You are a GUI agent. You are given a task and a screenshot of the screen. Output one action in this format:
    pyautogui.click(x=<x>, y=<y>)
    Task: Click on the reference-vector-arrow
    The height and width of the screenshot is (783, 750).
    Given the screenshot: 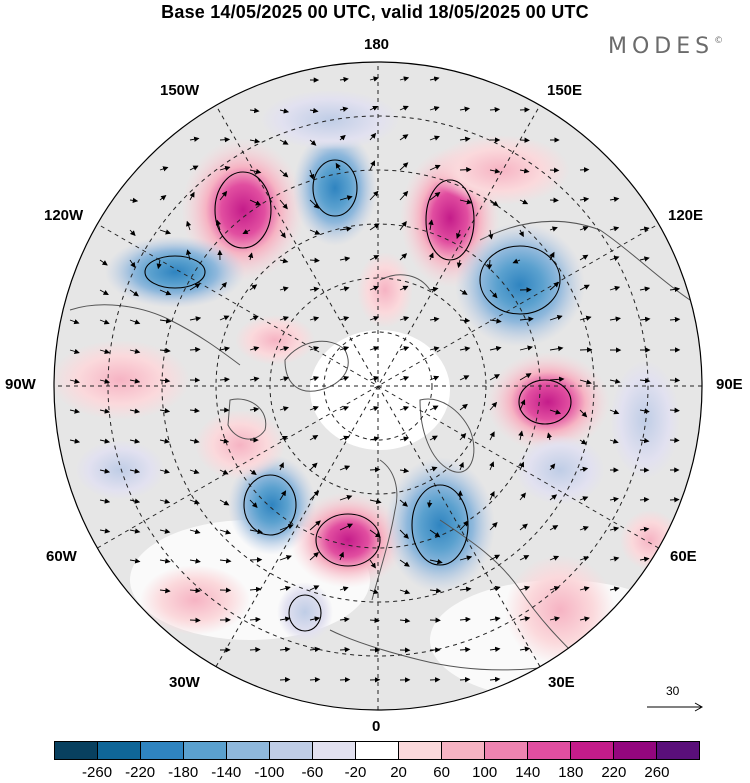 What is the action you would take?
    pyautogui.click(x=675, y=707)
    